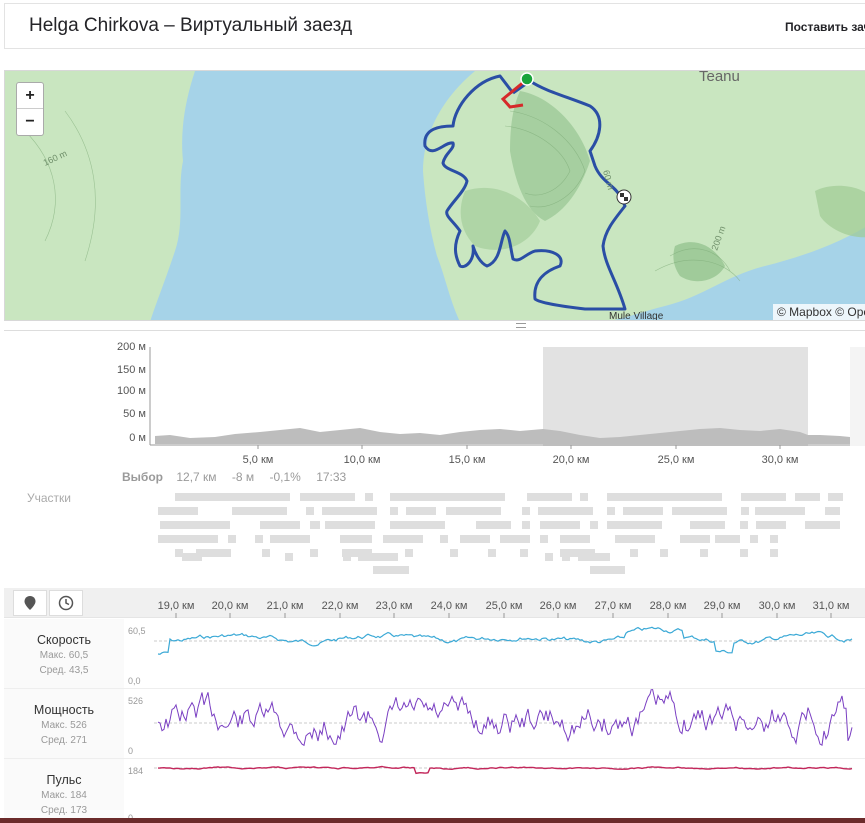 This screenshot has height=823, width=865. I want to click on time-axis-button, so click(66, 603).